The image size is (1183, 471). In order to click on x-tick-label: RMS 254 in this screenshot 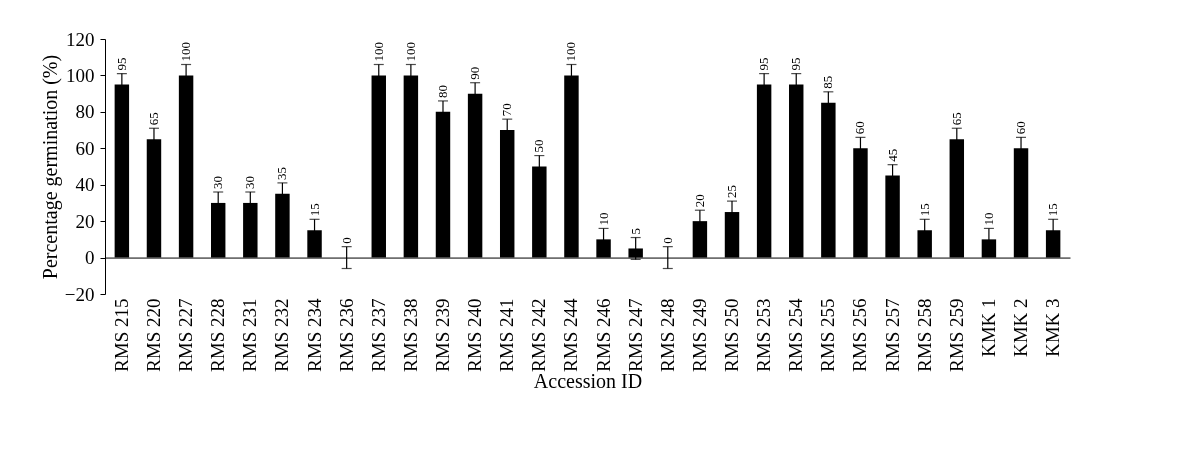, I will do `click(796, 335)`.